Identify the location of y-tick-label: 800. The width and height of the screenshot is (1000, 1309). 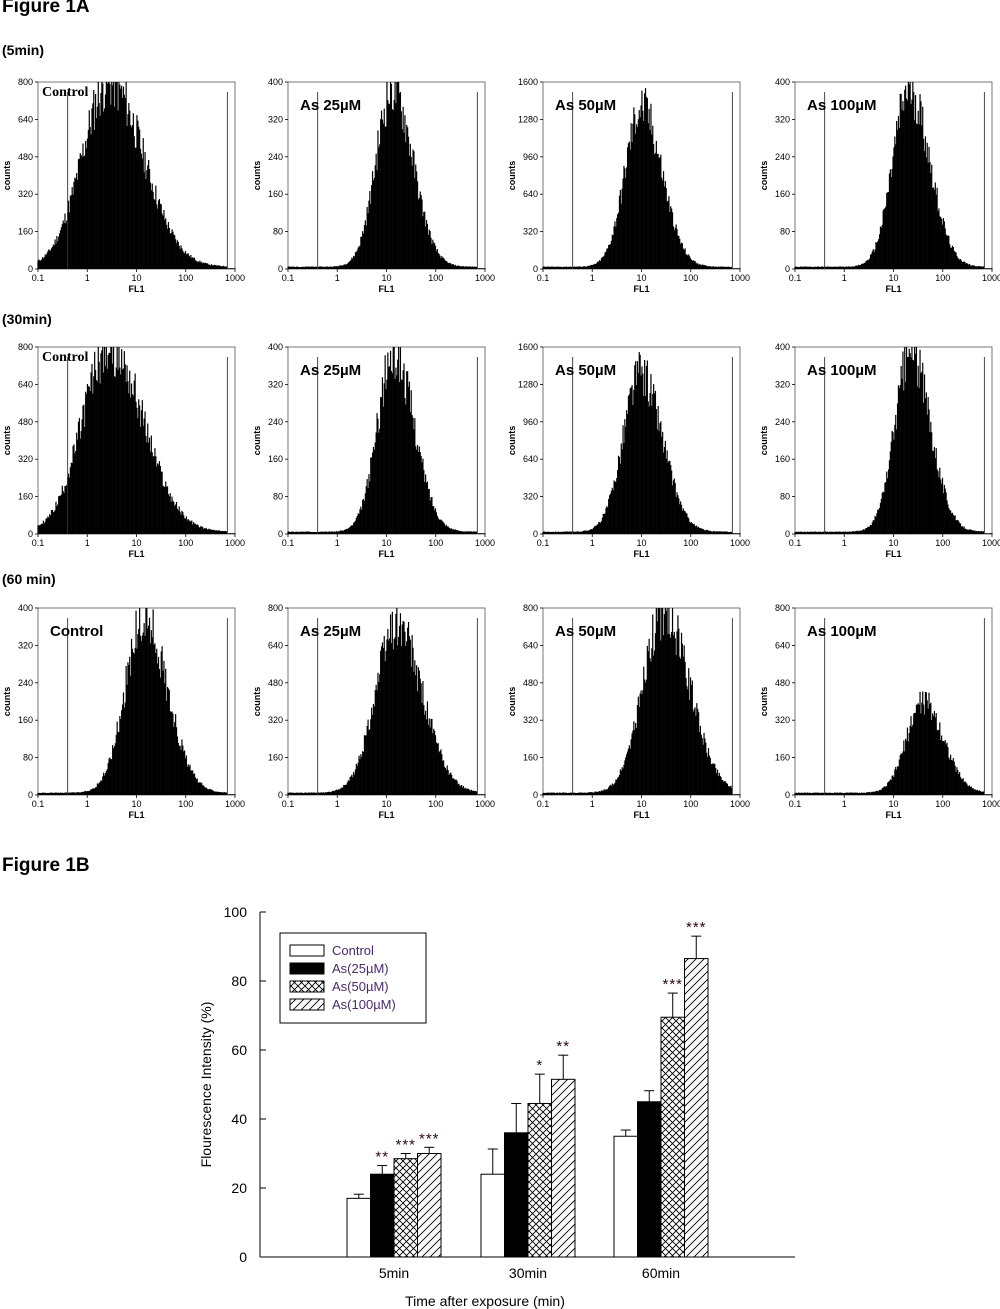
(25, 82).